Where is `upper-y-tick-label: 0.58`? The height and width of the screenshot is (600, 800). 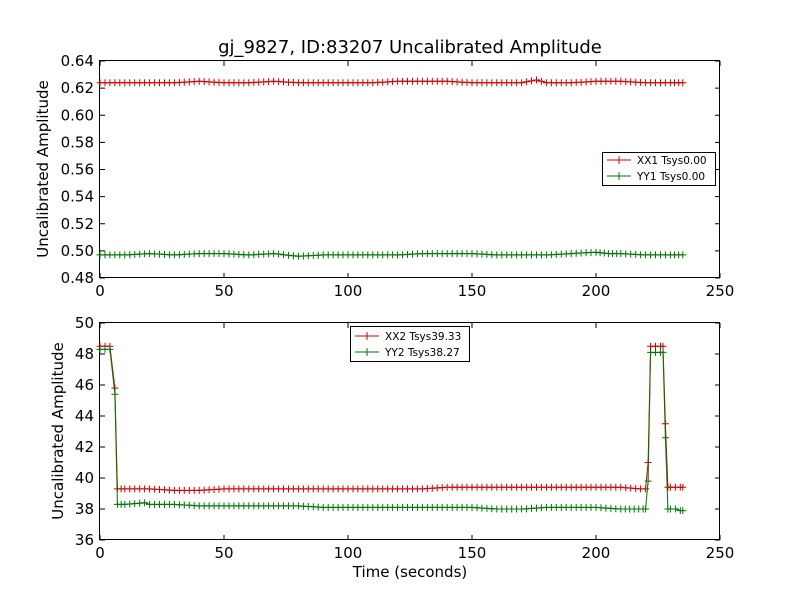
upper-y-tick-label: 0.58 is located at coordinates (77, 142).